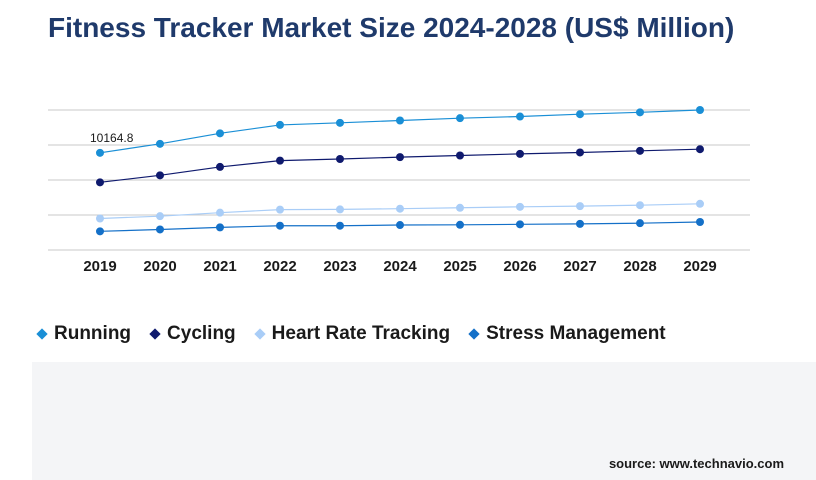 This screenshot has width=816, height=480. What do you see at coordinates (201, 333) in the screenshot?
I see `legend-label: Cycling` at bounding box center [201, 333].